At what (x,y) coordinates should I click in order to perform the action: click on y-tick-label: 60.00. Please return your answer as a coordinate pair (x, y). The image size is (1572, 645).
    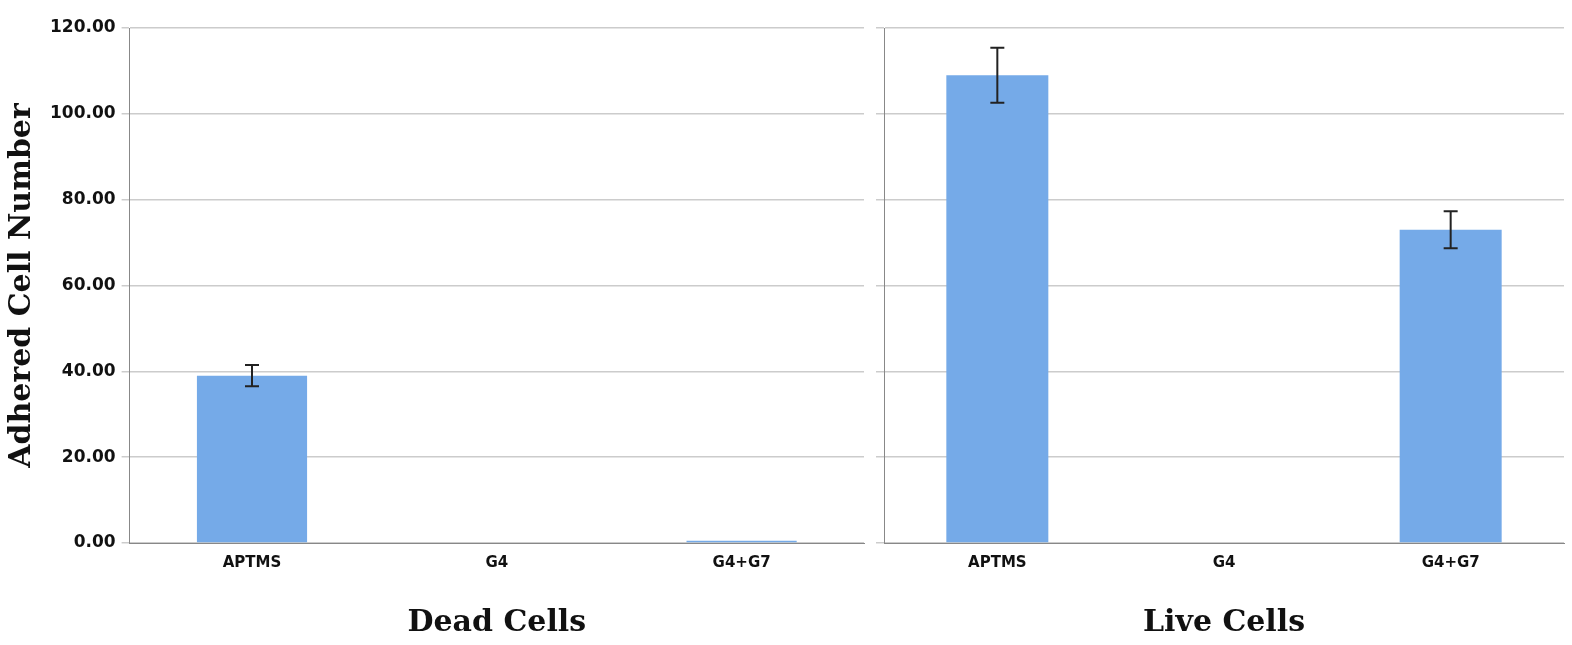
    Looking at the image, I should click on (88, 283).